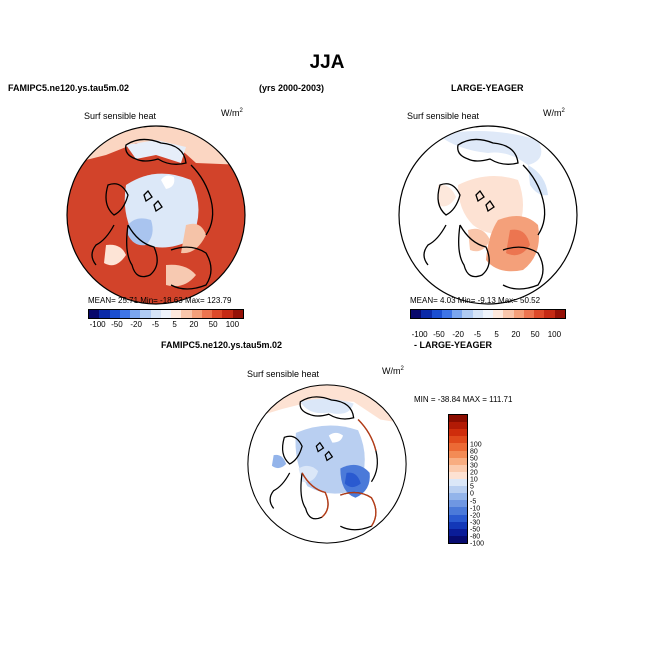 The width and height of the screenshot is (654, 654). What do you see at coordinates (475, 300) in the screenshot?
I see `right-stats: MEAN= 4.03 Min= -9.13 Max= 50.52` at bounding box center [475, 300].